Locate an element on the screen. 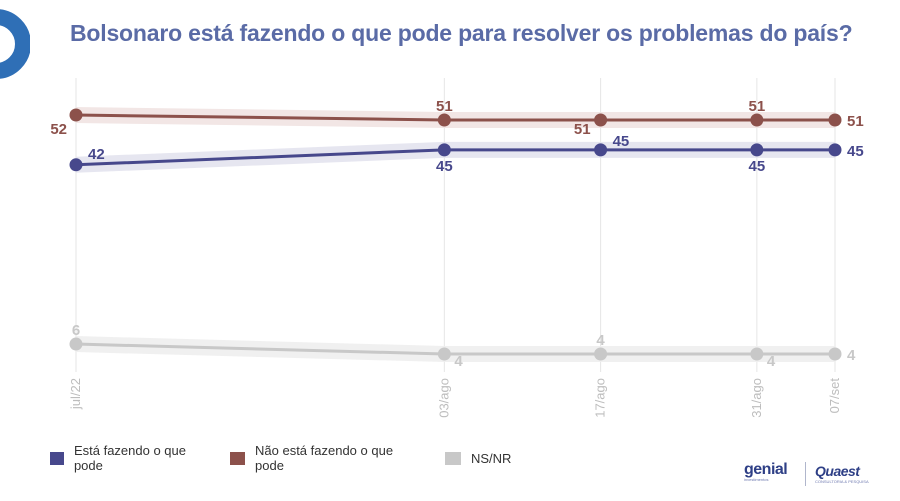  x-tick-label: jul/22 is located at coordinates (75, 394).